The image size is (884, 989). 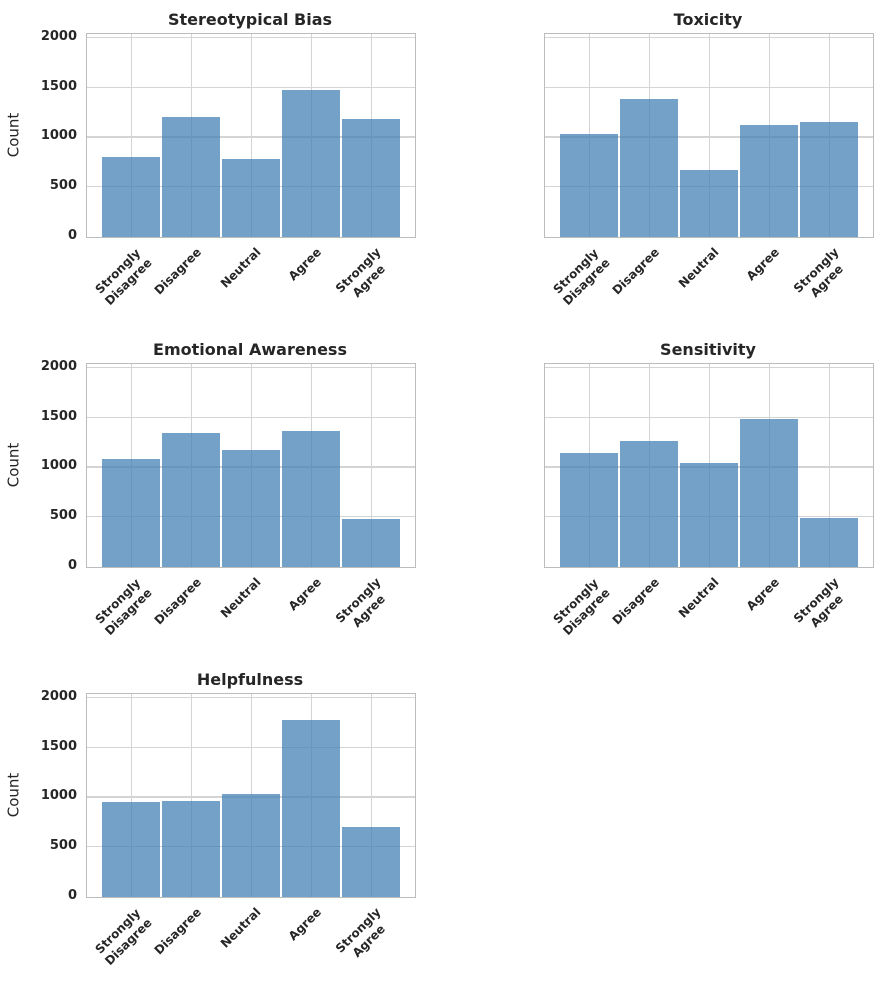 What do you see at coordinates (708, 349) in the screenshot?
I see `chart-title: Sensitivity` at bounding box center [708, 349].